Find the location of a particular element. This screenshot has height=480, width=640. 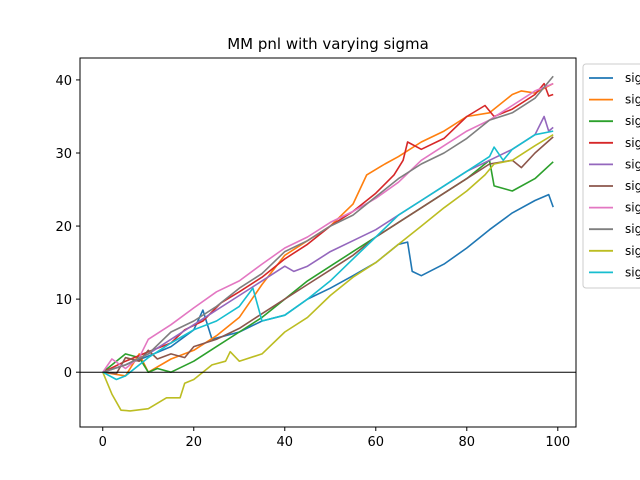

legend-label-2: sig is located at coordinates (632, 100).